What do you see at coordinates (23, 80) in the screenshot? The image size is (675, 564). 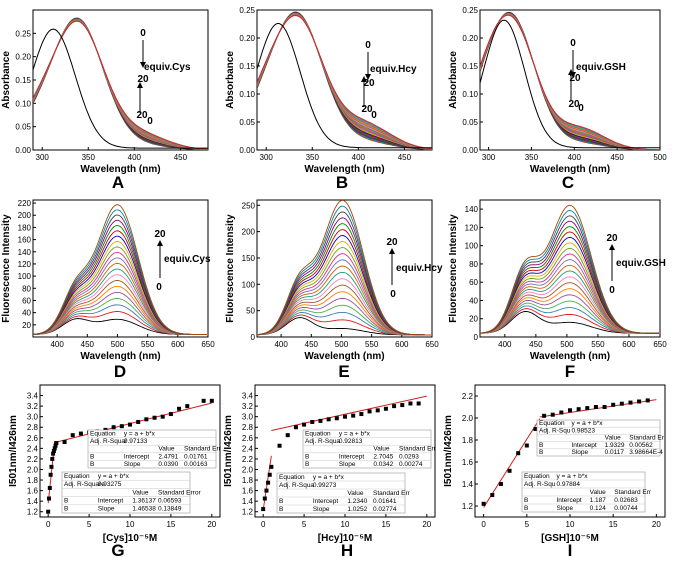 I see `y-tick-label: 0.15` at bounding box center [23, 80].